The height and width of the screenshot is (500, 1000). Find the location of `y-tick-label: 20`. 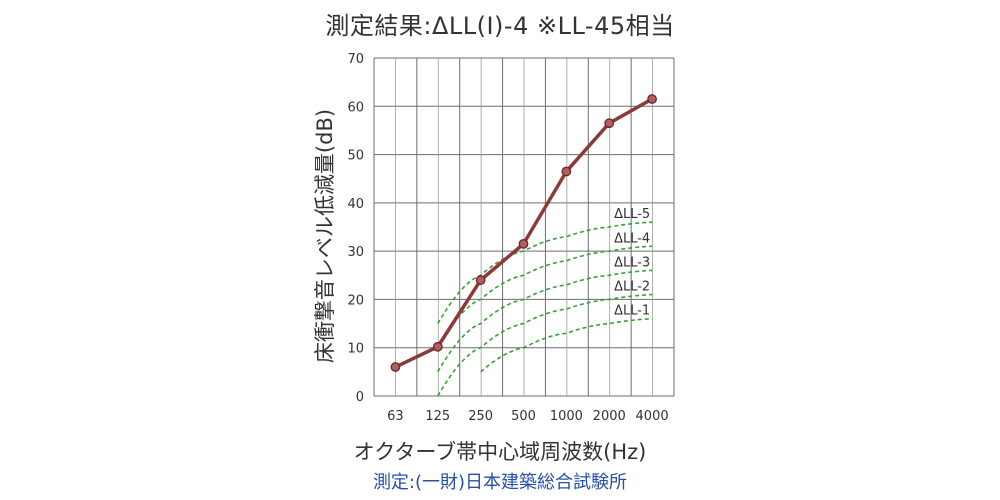

y-tick-label: 20 is located at coordinates (355, 300).